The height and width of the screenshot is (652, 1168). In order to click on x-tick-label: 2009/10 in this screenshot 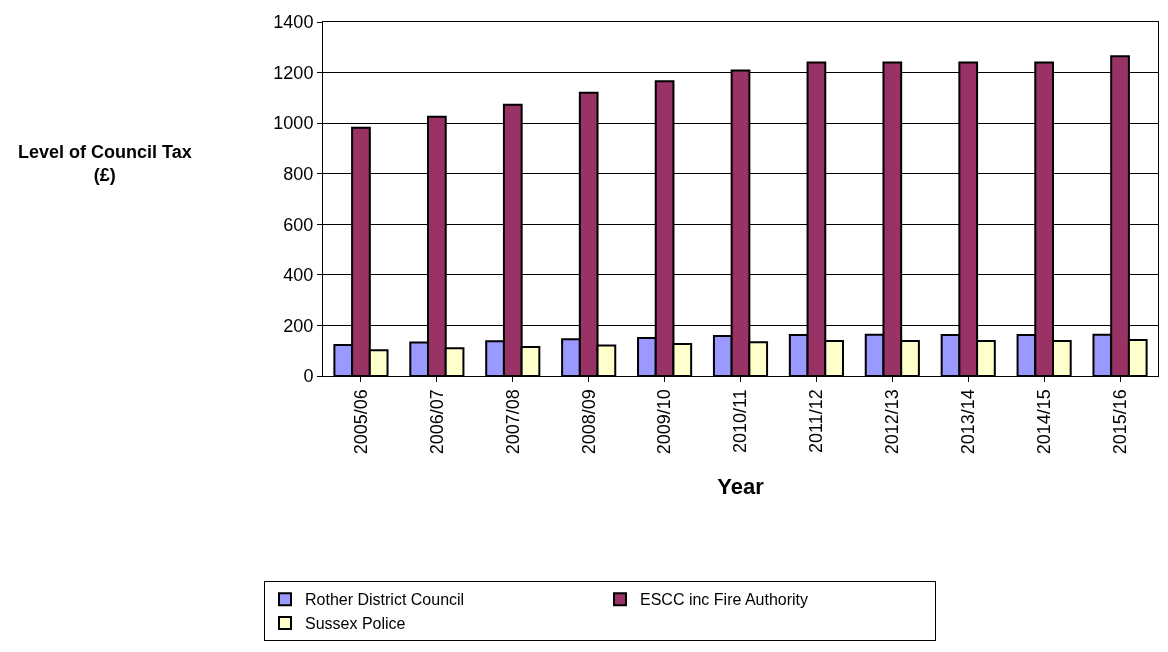, I will do `click(664, 422)`.